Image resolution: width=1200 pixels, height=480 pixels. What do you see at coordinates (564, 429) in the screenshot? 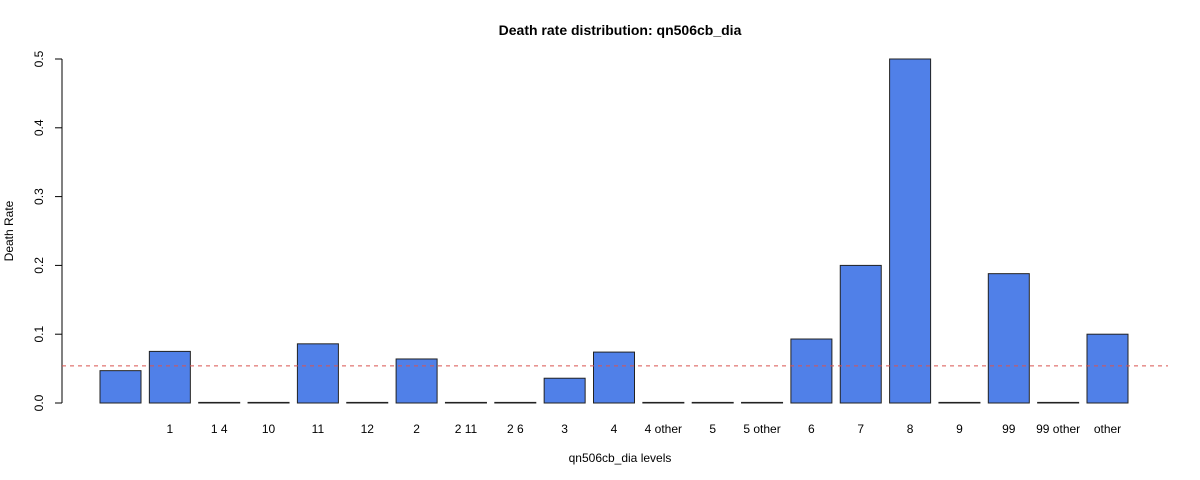
I see `x-tick-label: 3` at bounding box center [564, 429].